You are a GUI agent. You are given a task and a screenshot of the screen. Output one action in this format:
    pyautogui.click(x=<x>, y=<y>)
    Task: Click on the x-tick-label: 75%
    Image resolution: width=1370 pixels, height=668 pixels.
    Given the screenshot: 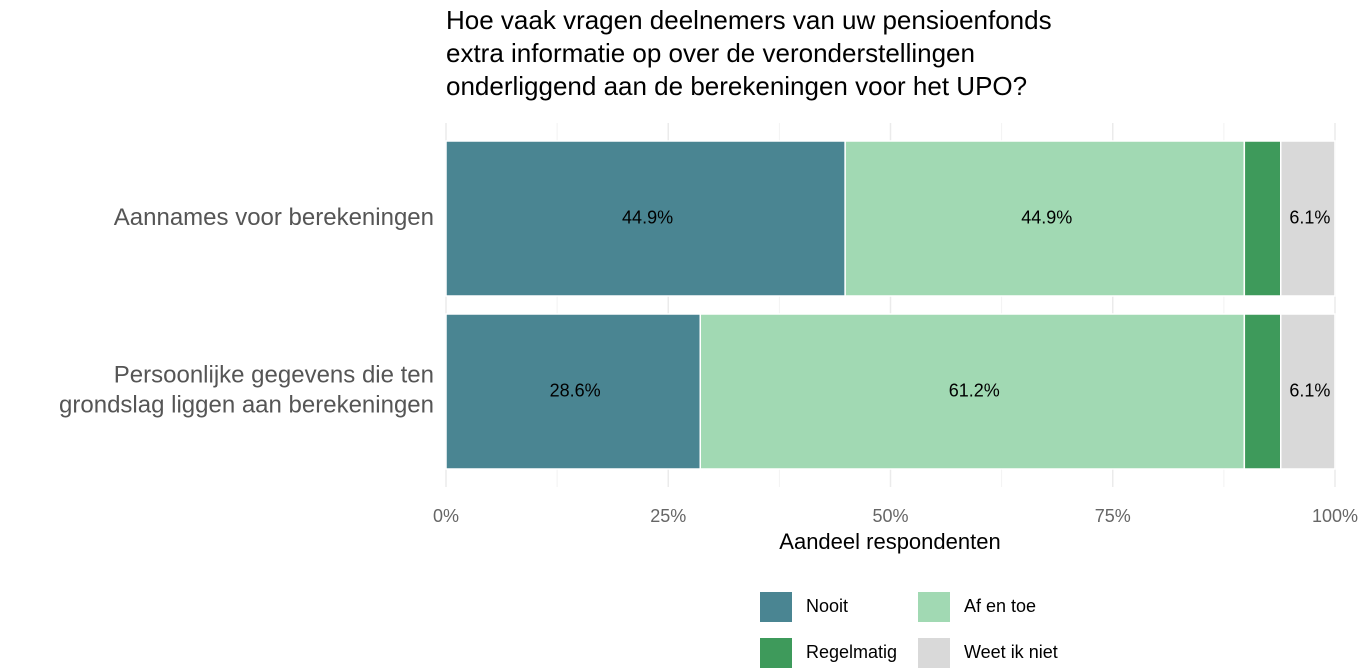 What is the action you would take?
    pyautogui.click(x=1113, y=516)
    